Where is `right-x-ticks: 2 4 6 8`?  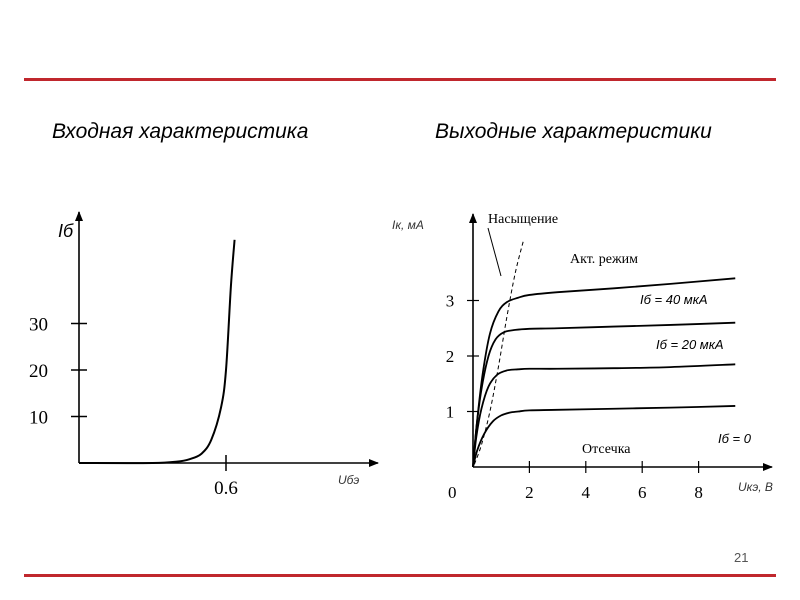 right-x-ticks: 2 4 6 8 is located at coordinates (614, 481).